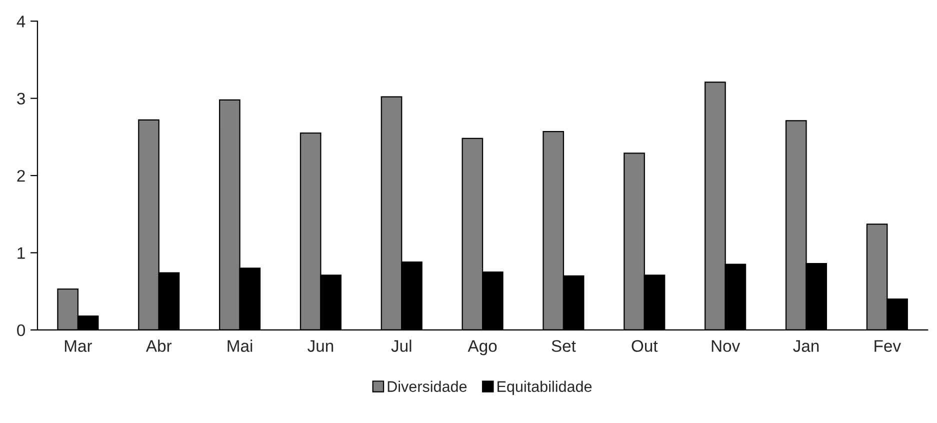  What do you see at coordinates (321, 346) in the screenshot?
I see `x-tick-label: Jun` at bounding box center [321, 346].